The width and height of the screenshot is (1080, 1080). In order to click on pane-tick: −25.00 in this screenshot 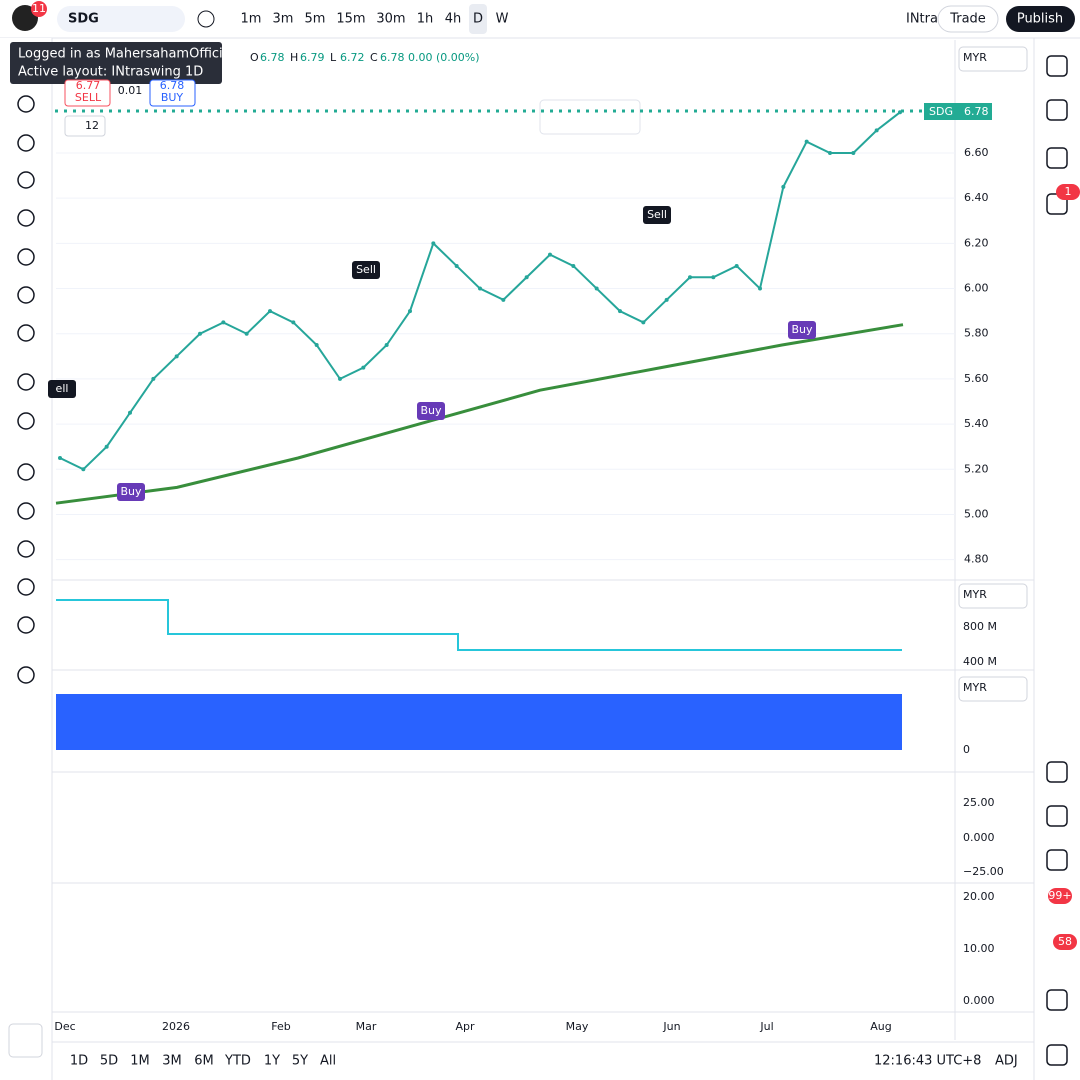, I will do `click(983, 871)`.